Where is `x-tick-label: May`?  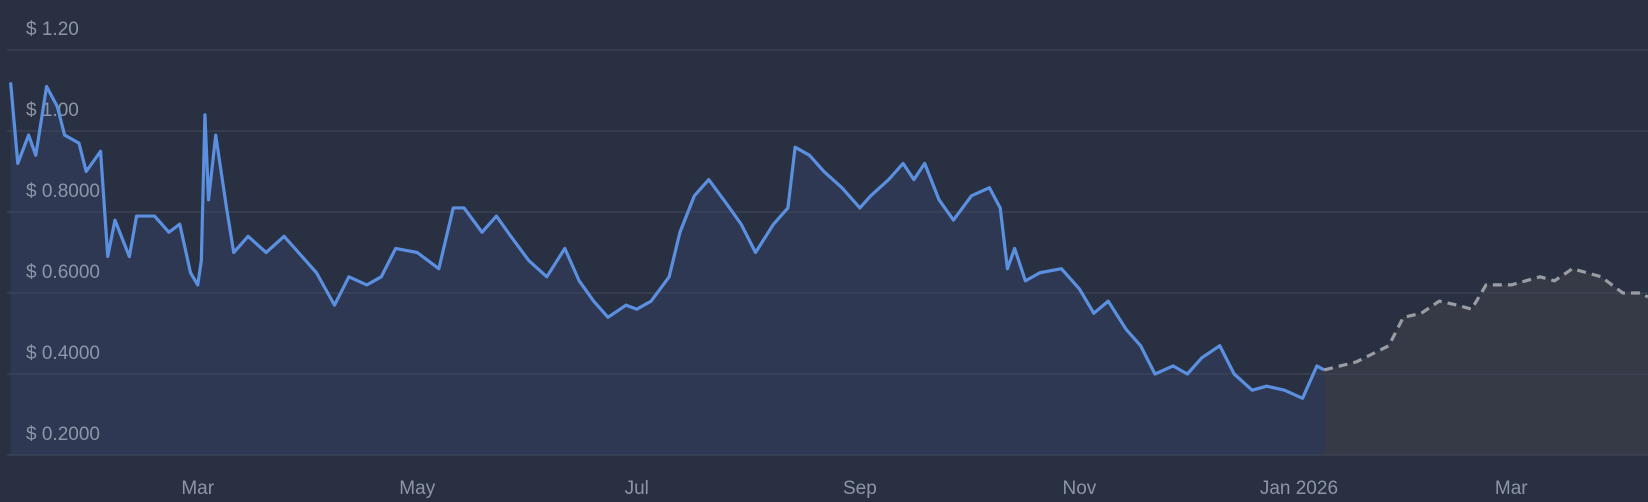
x-tick-label: May is located at coordinates (417, 488).